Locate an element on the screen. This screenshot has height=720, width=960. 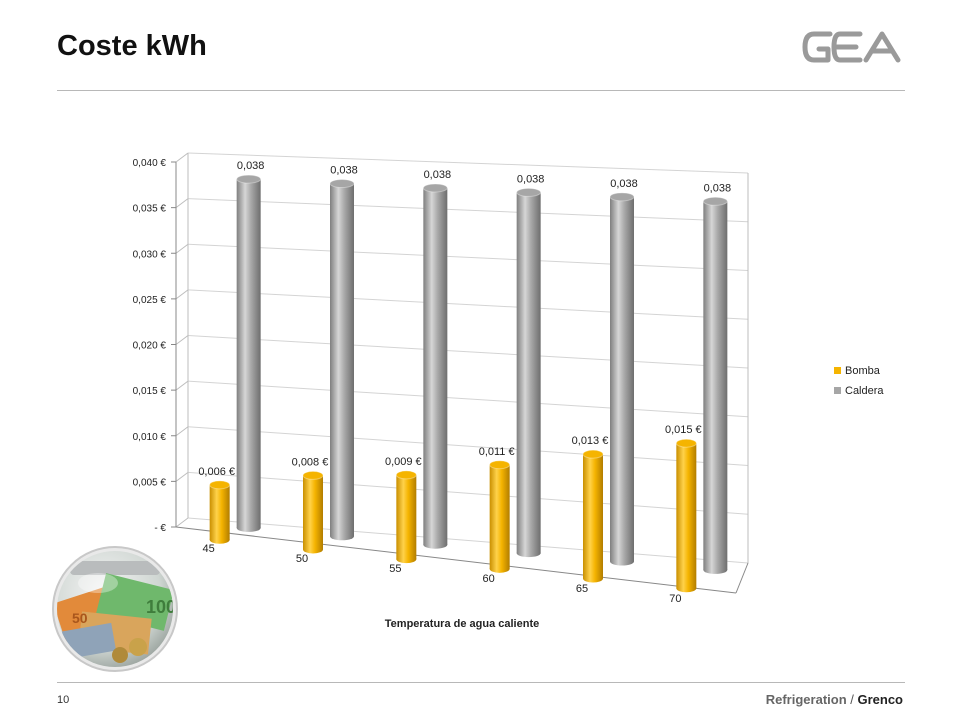
money-jar-photo: 100 50 is located at coordinates (115, 609).